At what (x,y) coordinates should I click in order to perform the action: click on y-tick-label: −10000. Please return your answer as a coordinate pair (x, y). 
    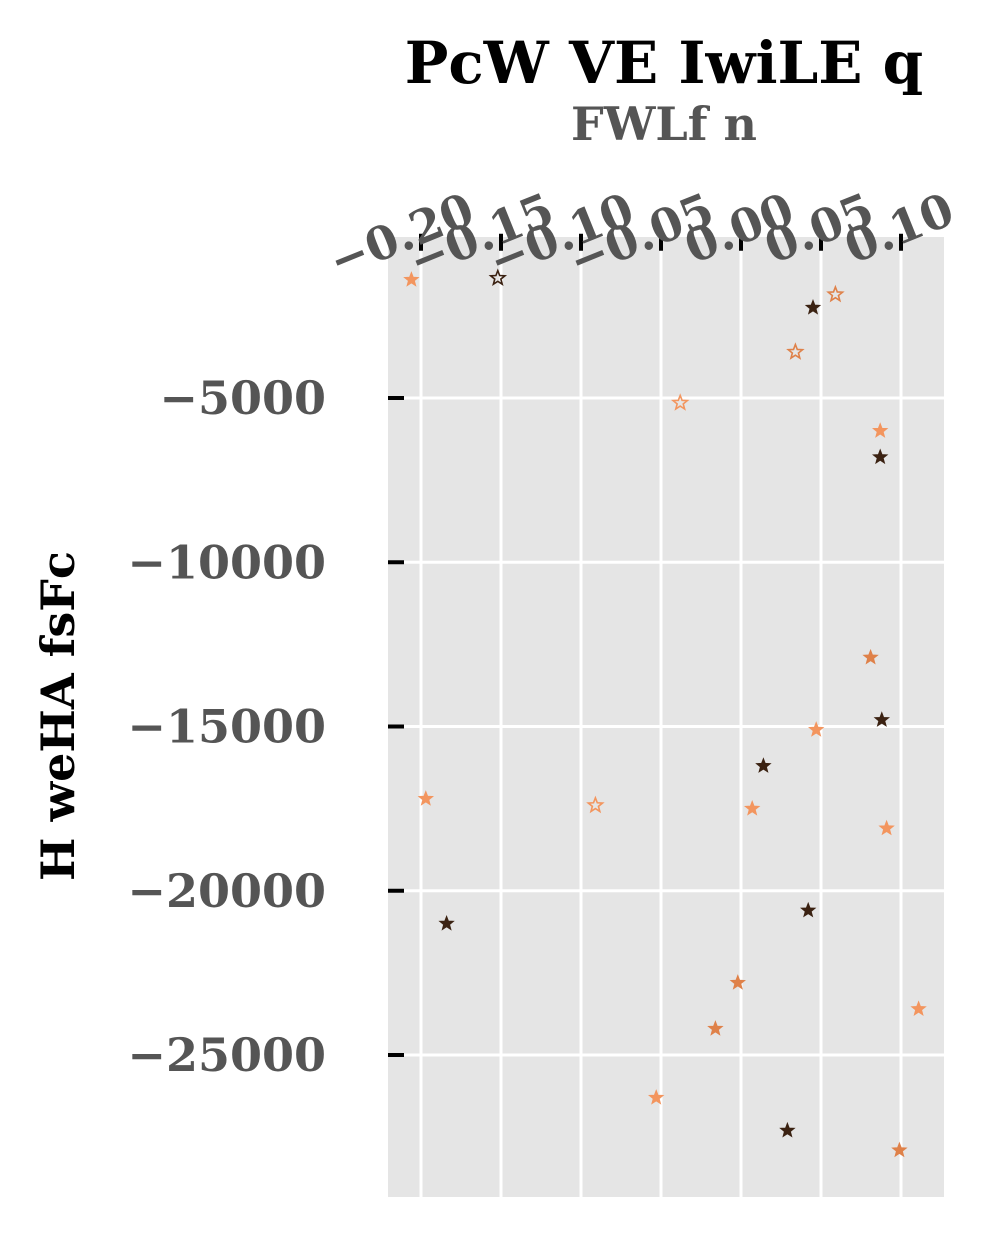
    Looking at the image, I should click on (226, 562).